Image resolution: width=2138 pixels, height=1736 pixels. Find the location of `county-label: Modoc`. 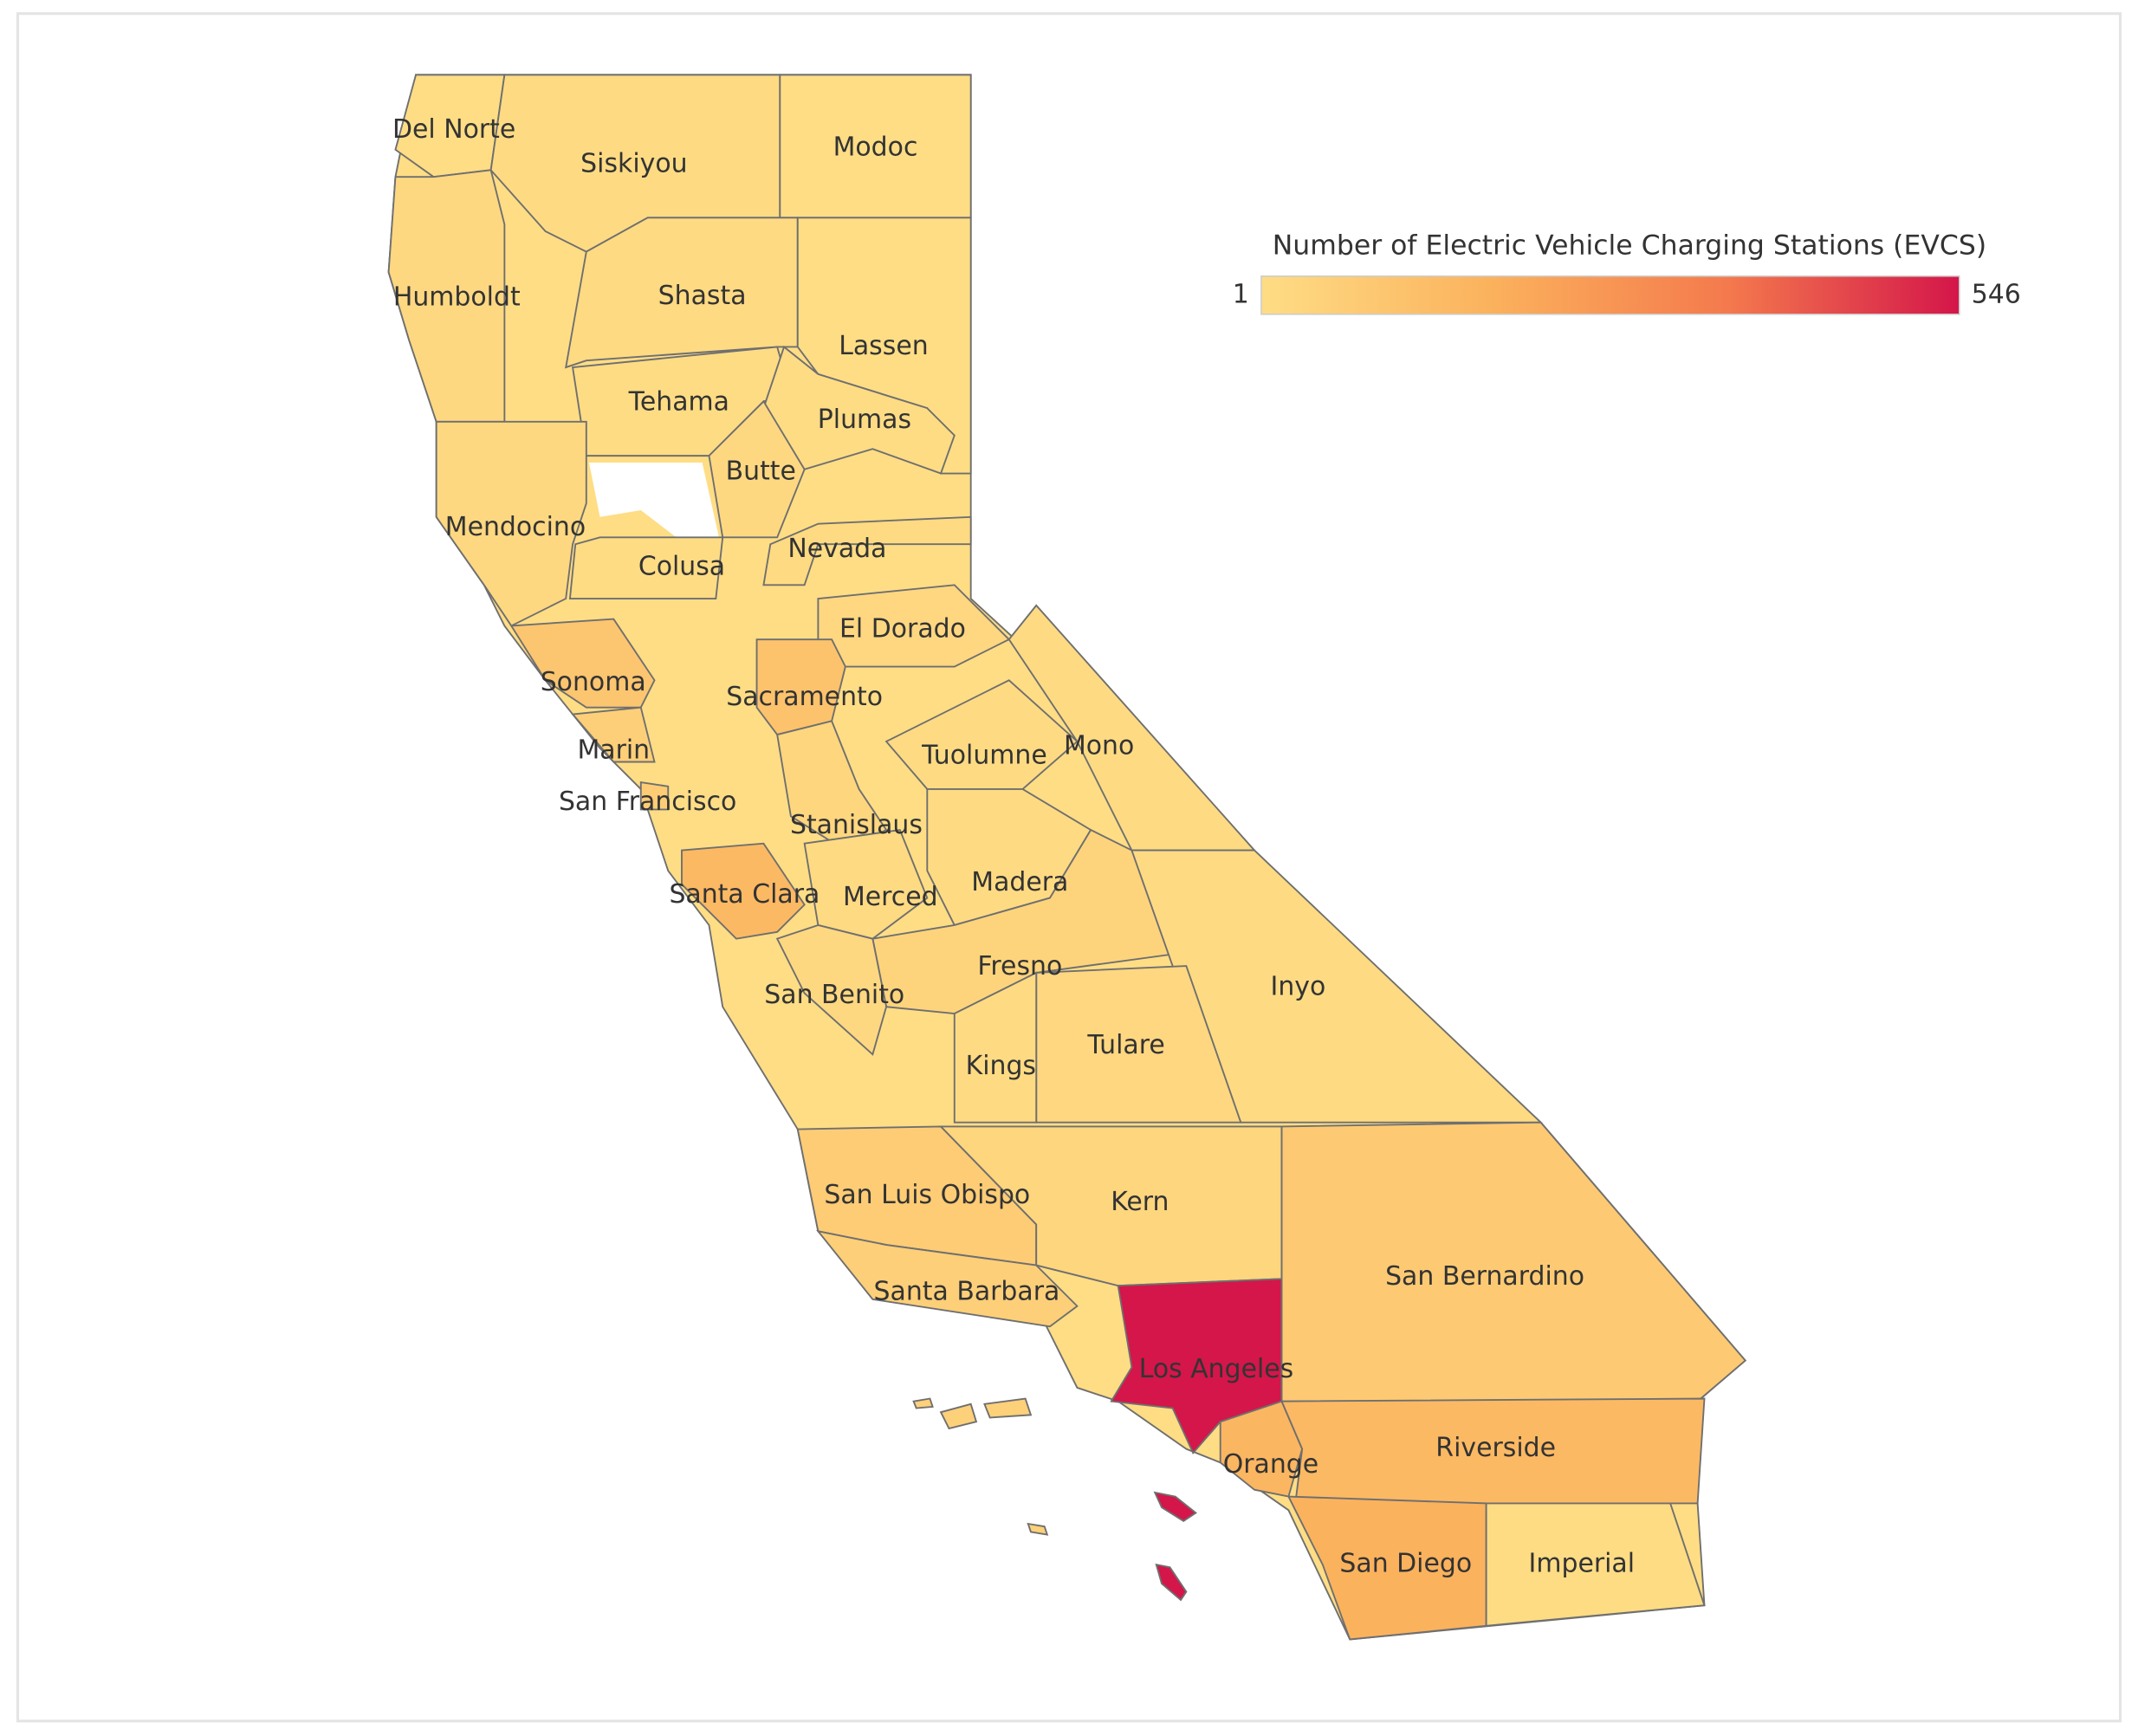

county-label: Modoc is located at coordinates (875, 148).